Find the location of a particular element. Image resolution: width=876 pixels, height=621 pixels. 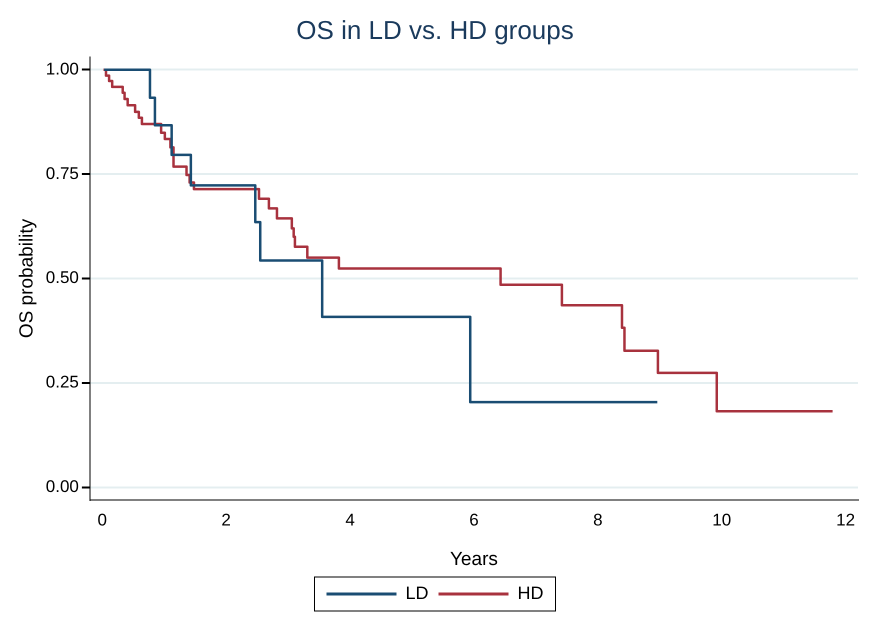

y-axis-title: OS probability is located at coordinates (27, 278).